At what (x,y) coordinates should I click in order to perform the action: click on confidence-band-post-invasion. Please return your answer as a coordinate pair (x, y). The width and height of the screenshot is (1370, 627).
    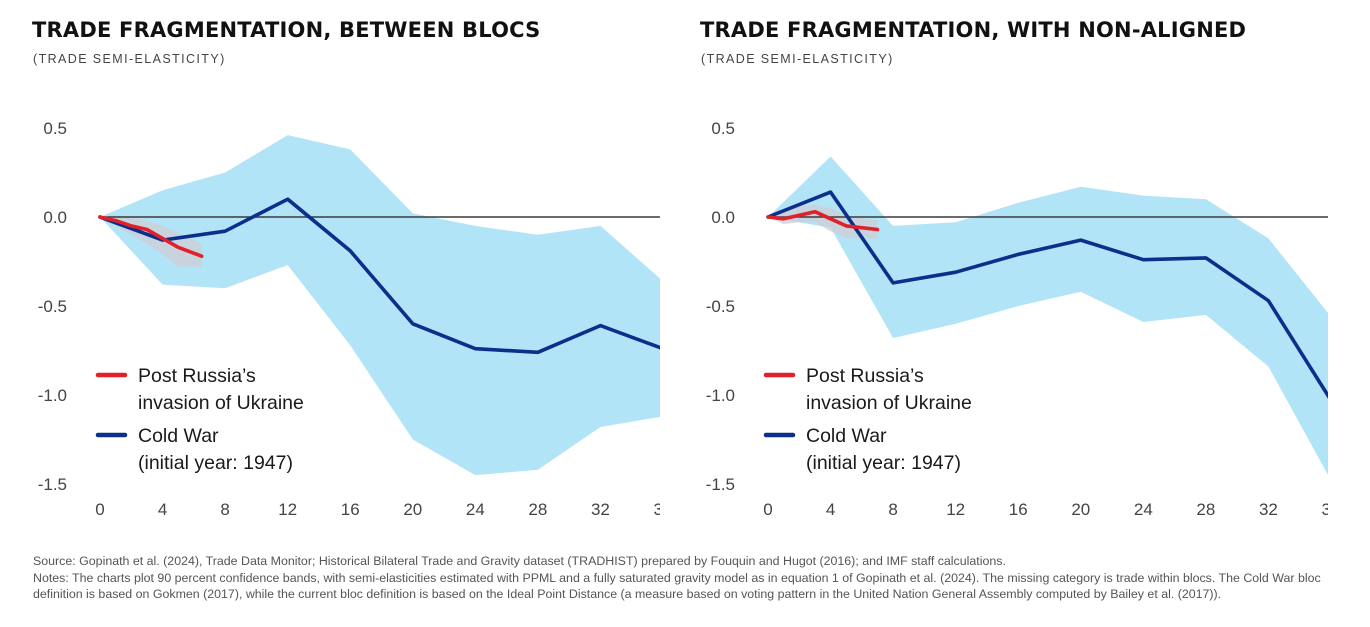
    Looking at the image, I should click on (823, 221).